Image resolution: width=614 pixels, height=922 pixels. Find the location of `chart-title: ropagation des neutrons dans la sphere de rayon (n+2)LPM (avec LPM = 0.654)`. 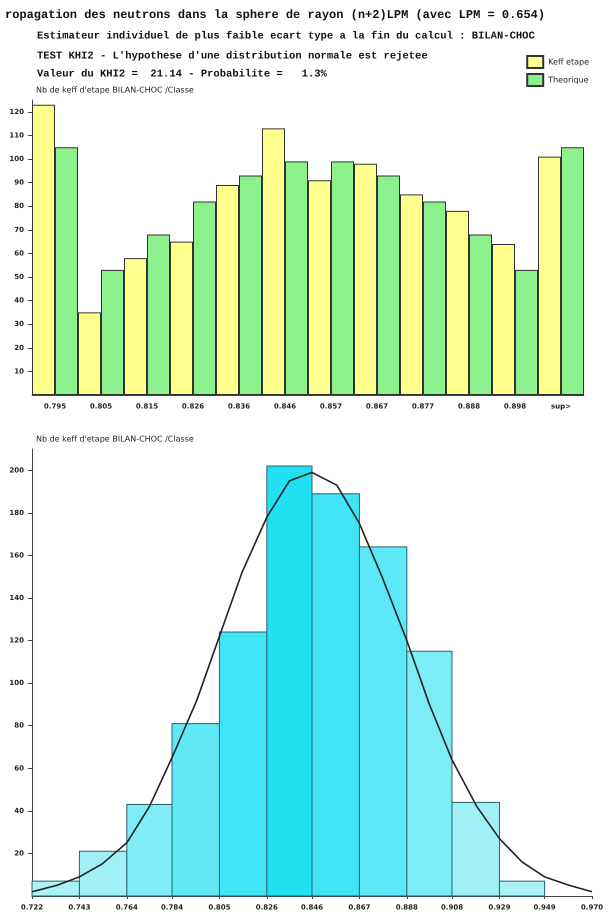

chart-title: ropagation des neutrons dans la sphere de rayon (n+2)LPM (avec LPM = 0.654) is located at coordinates (275, 15).